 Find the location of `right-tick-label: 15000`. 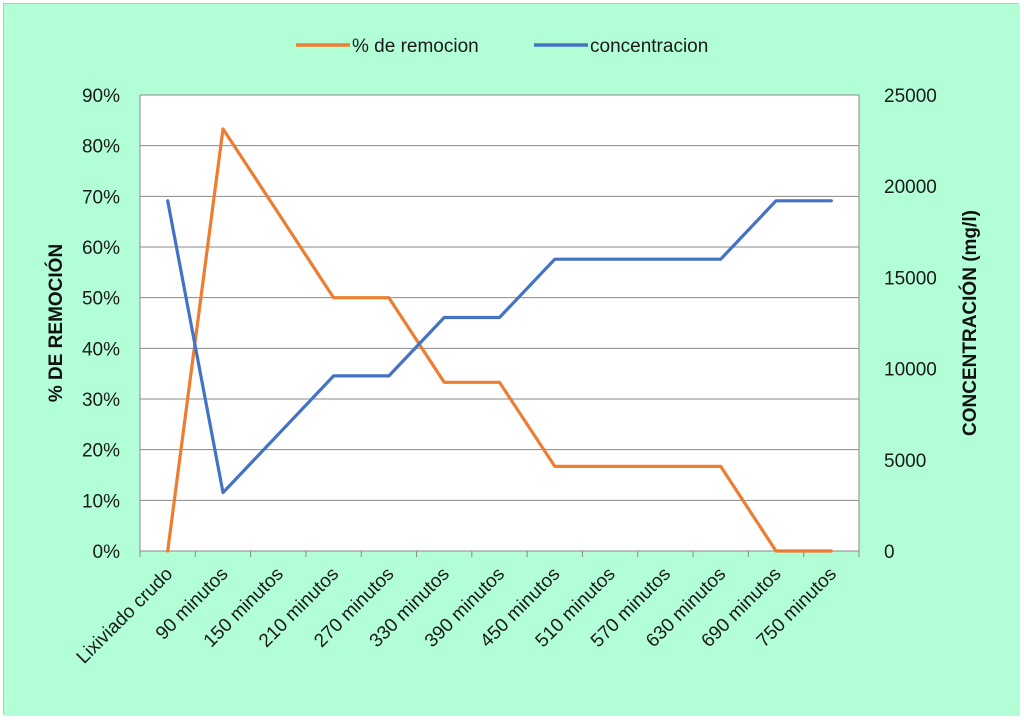

right-tick-label: 15000 is located at coordinates (910, 278).